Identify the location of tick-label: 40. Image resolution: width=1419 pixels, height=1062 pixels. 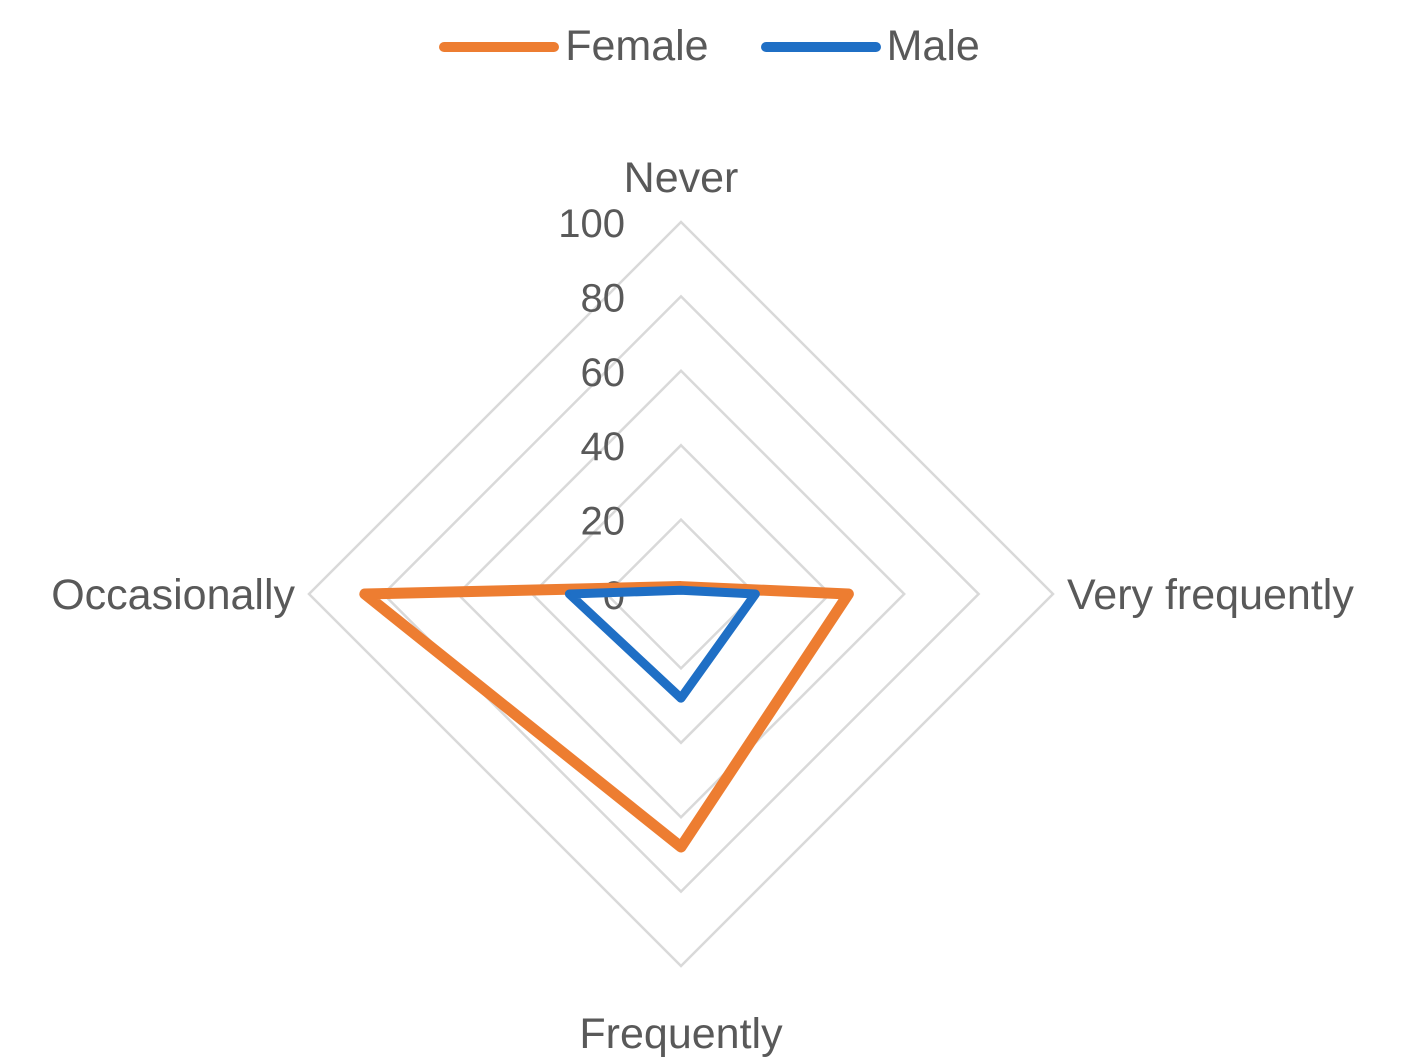
(603, 447).